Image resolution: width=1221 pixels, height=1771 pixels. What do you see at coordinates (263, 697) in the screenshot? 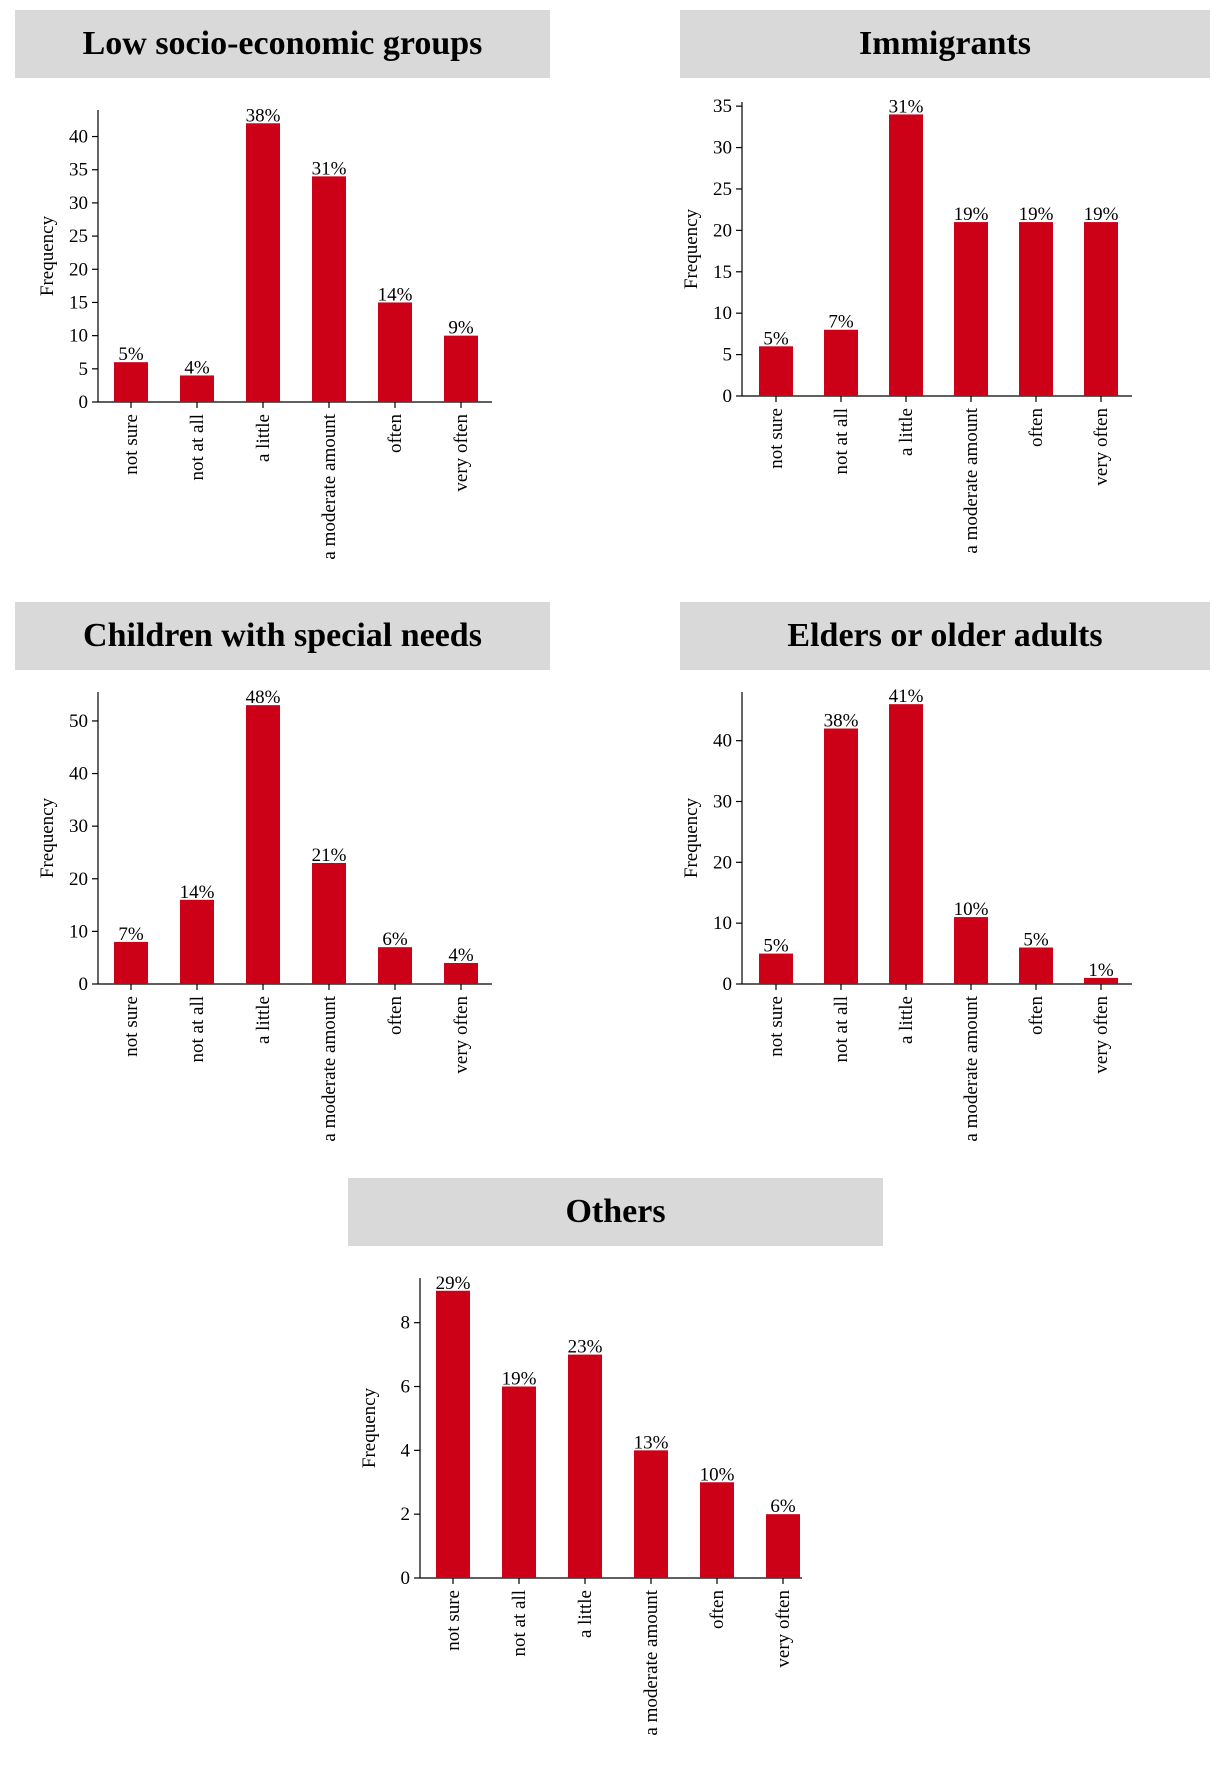
I see `data-label: 48%` at bounding box center [263, 697].